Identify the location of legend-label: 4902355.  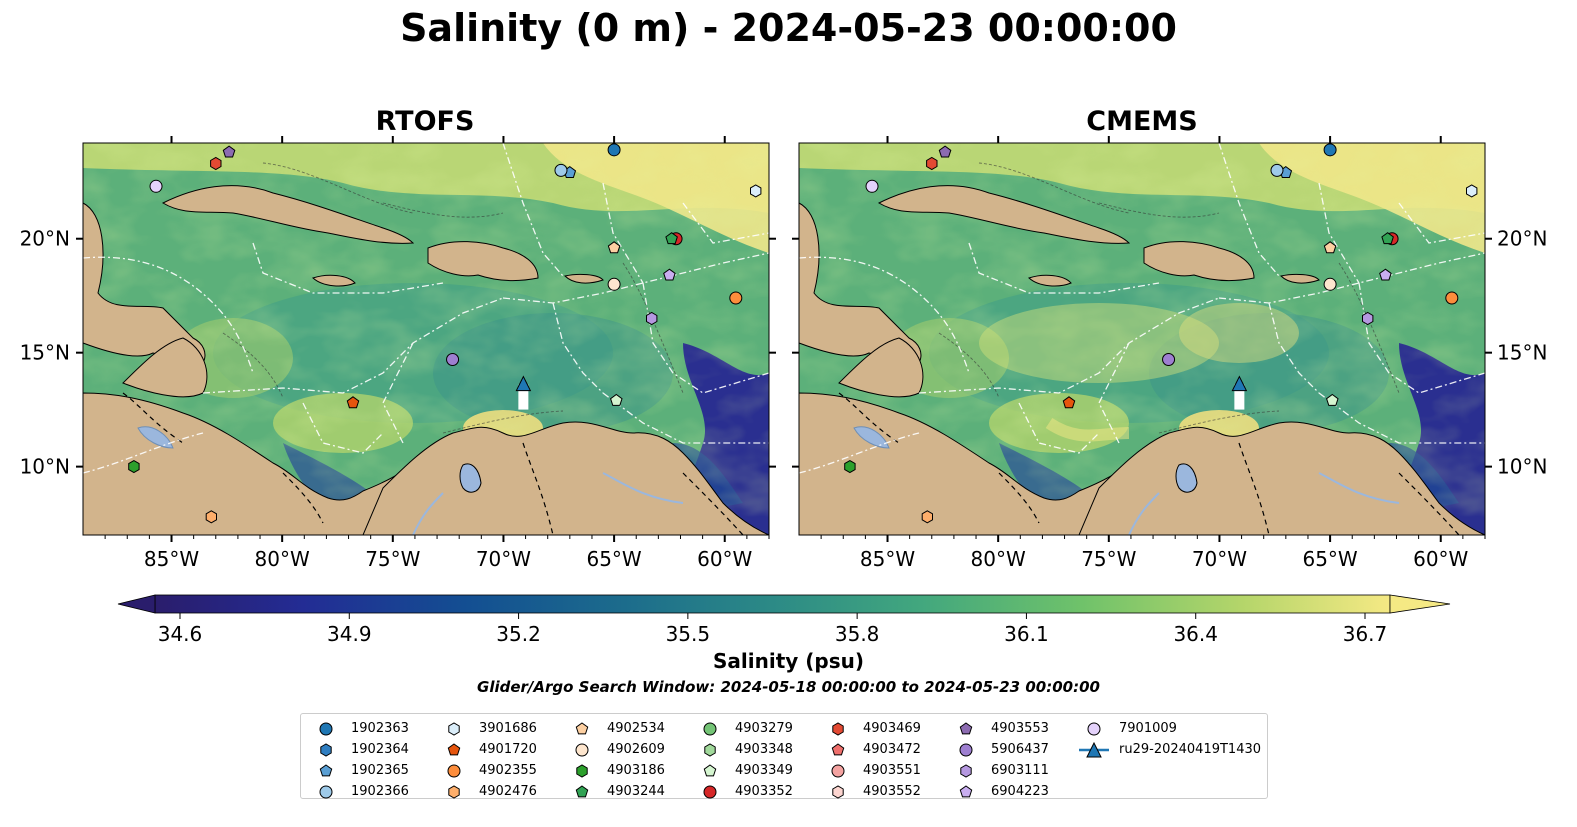
(508, 770).